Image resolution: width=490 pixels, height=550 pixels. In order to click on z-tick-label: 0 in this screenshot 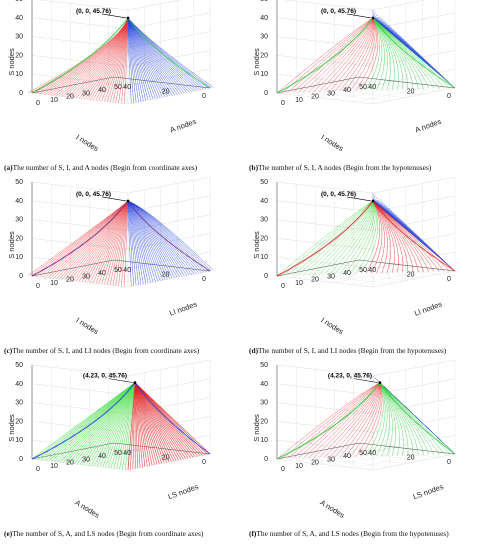, I will do `click(21, 93)`.